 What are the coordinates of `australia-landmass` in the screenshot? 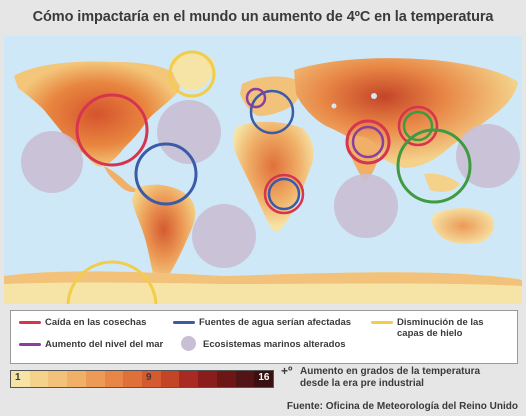 It's located at (463, 226).